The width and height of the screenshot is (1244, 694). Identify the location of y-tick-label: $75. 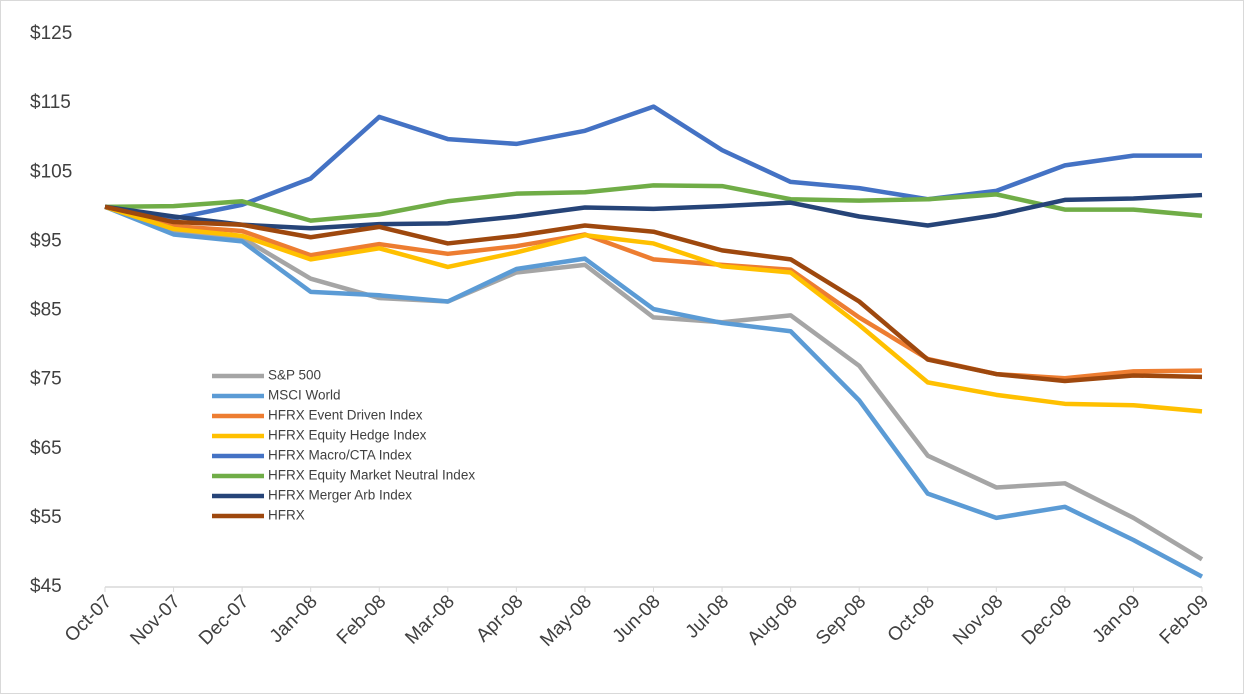
(46, 379).